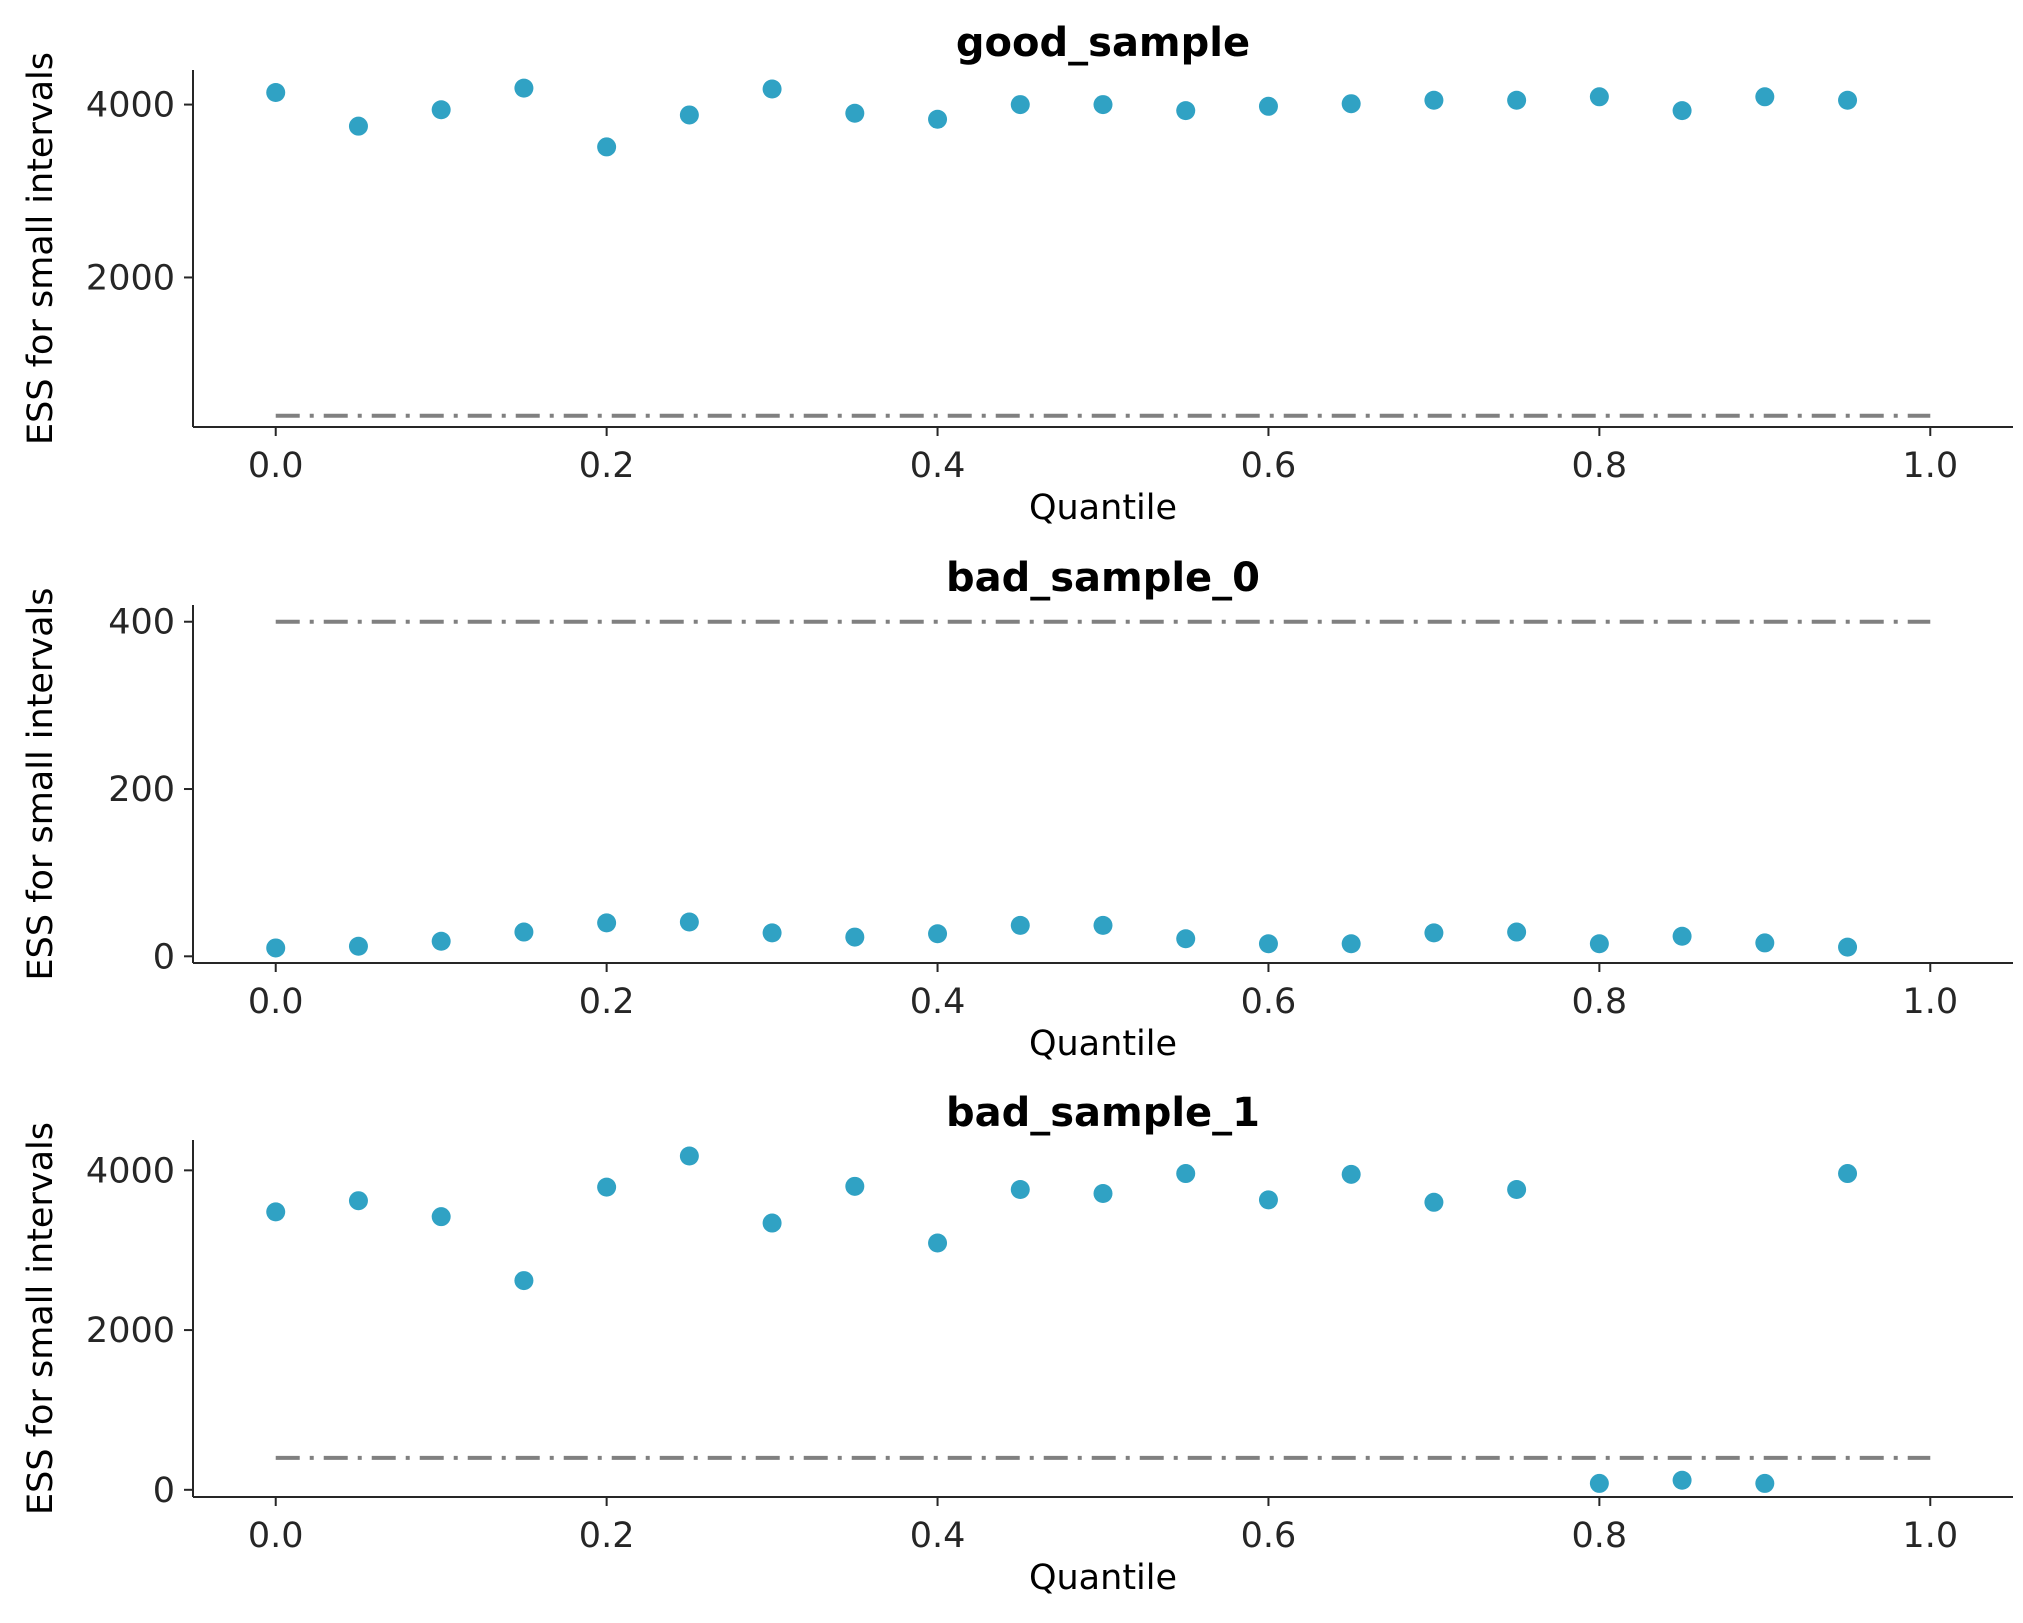 The image size is (2023, 1623). I want to click on y-tick-label: 400, so click(141, 623).